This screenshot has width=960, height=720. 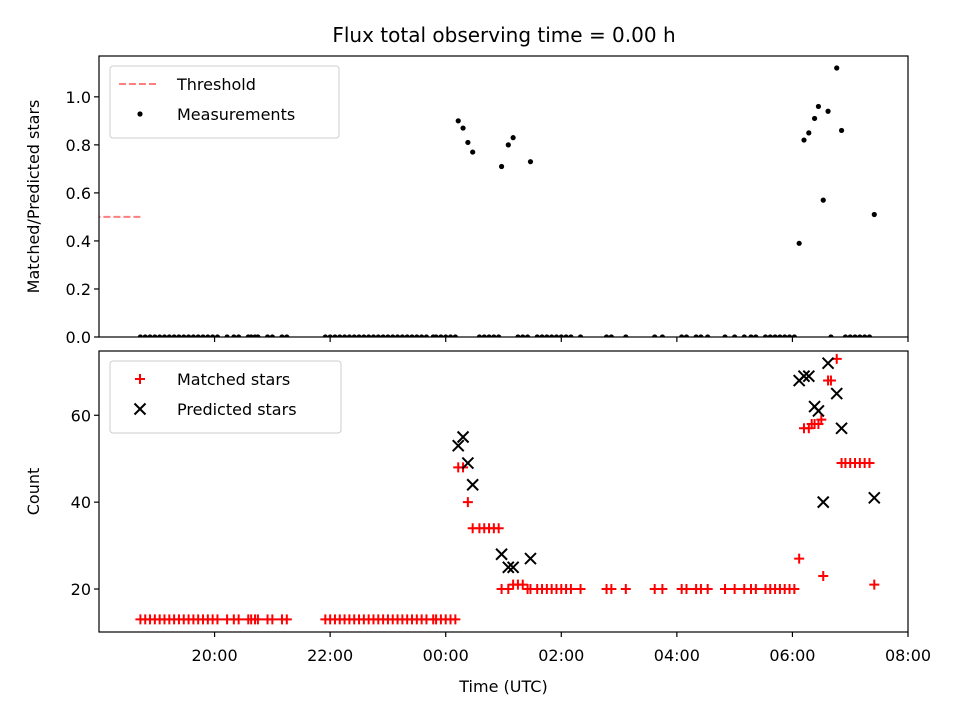 I want to click on x-tick-label: 20:00, so click(x=215, y=655).